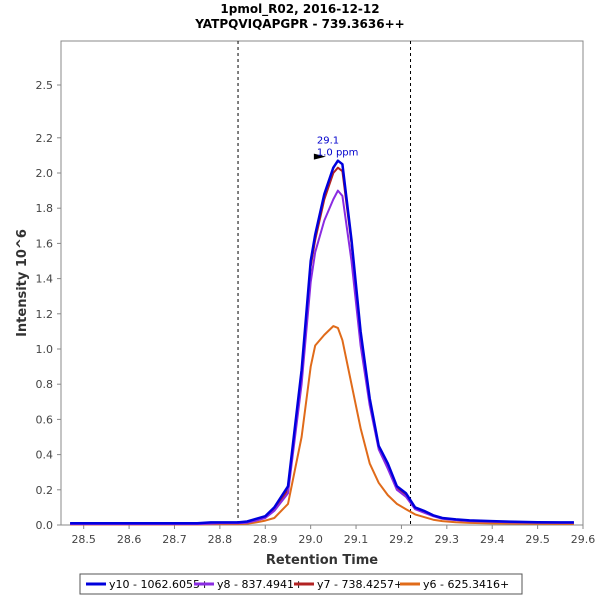 This screenshot has width=600, height=600. Describe the element at coordinates (260, 584) in the screenshot. I see `legend-item-label: y8 - 837.4941+` at that location.